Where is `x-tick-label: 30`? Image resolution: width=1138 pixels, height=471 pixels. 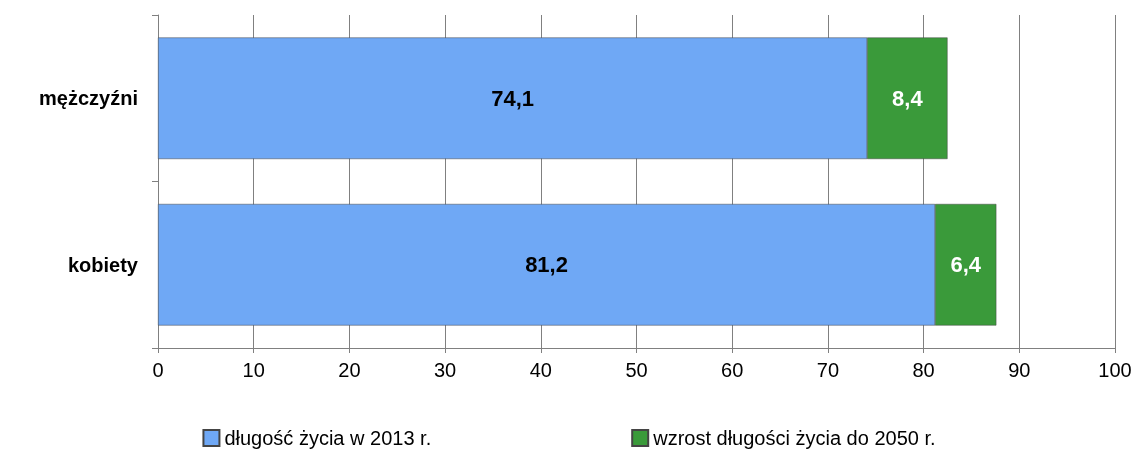 x-tick-label: 30 is located at coordinates (445, 370).